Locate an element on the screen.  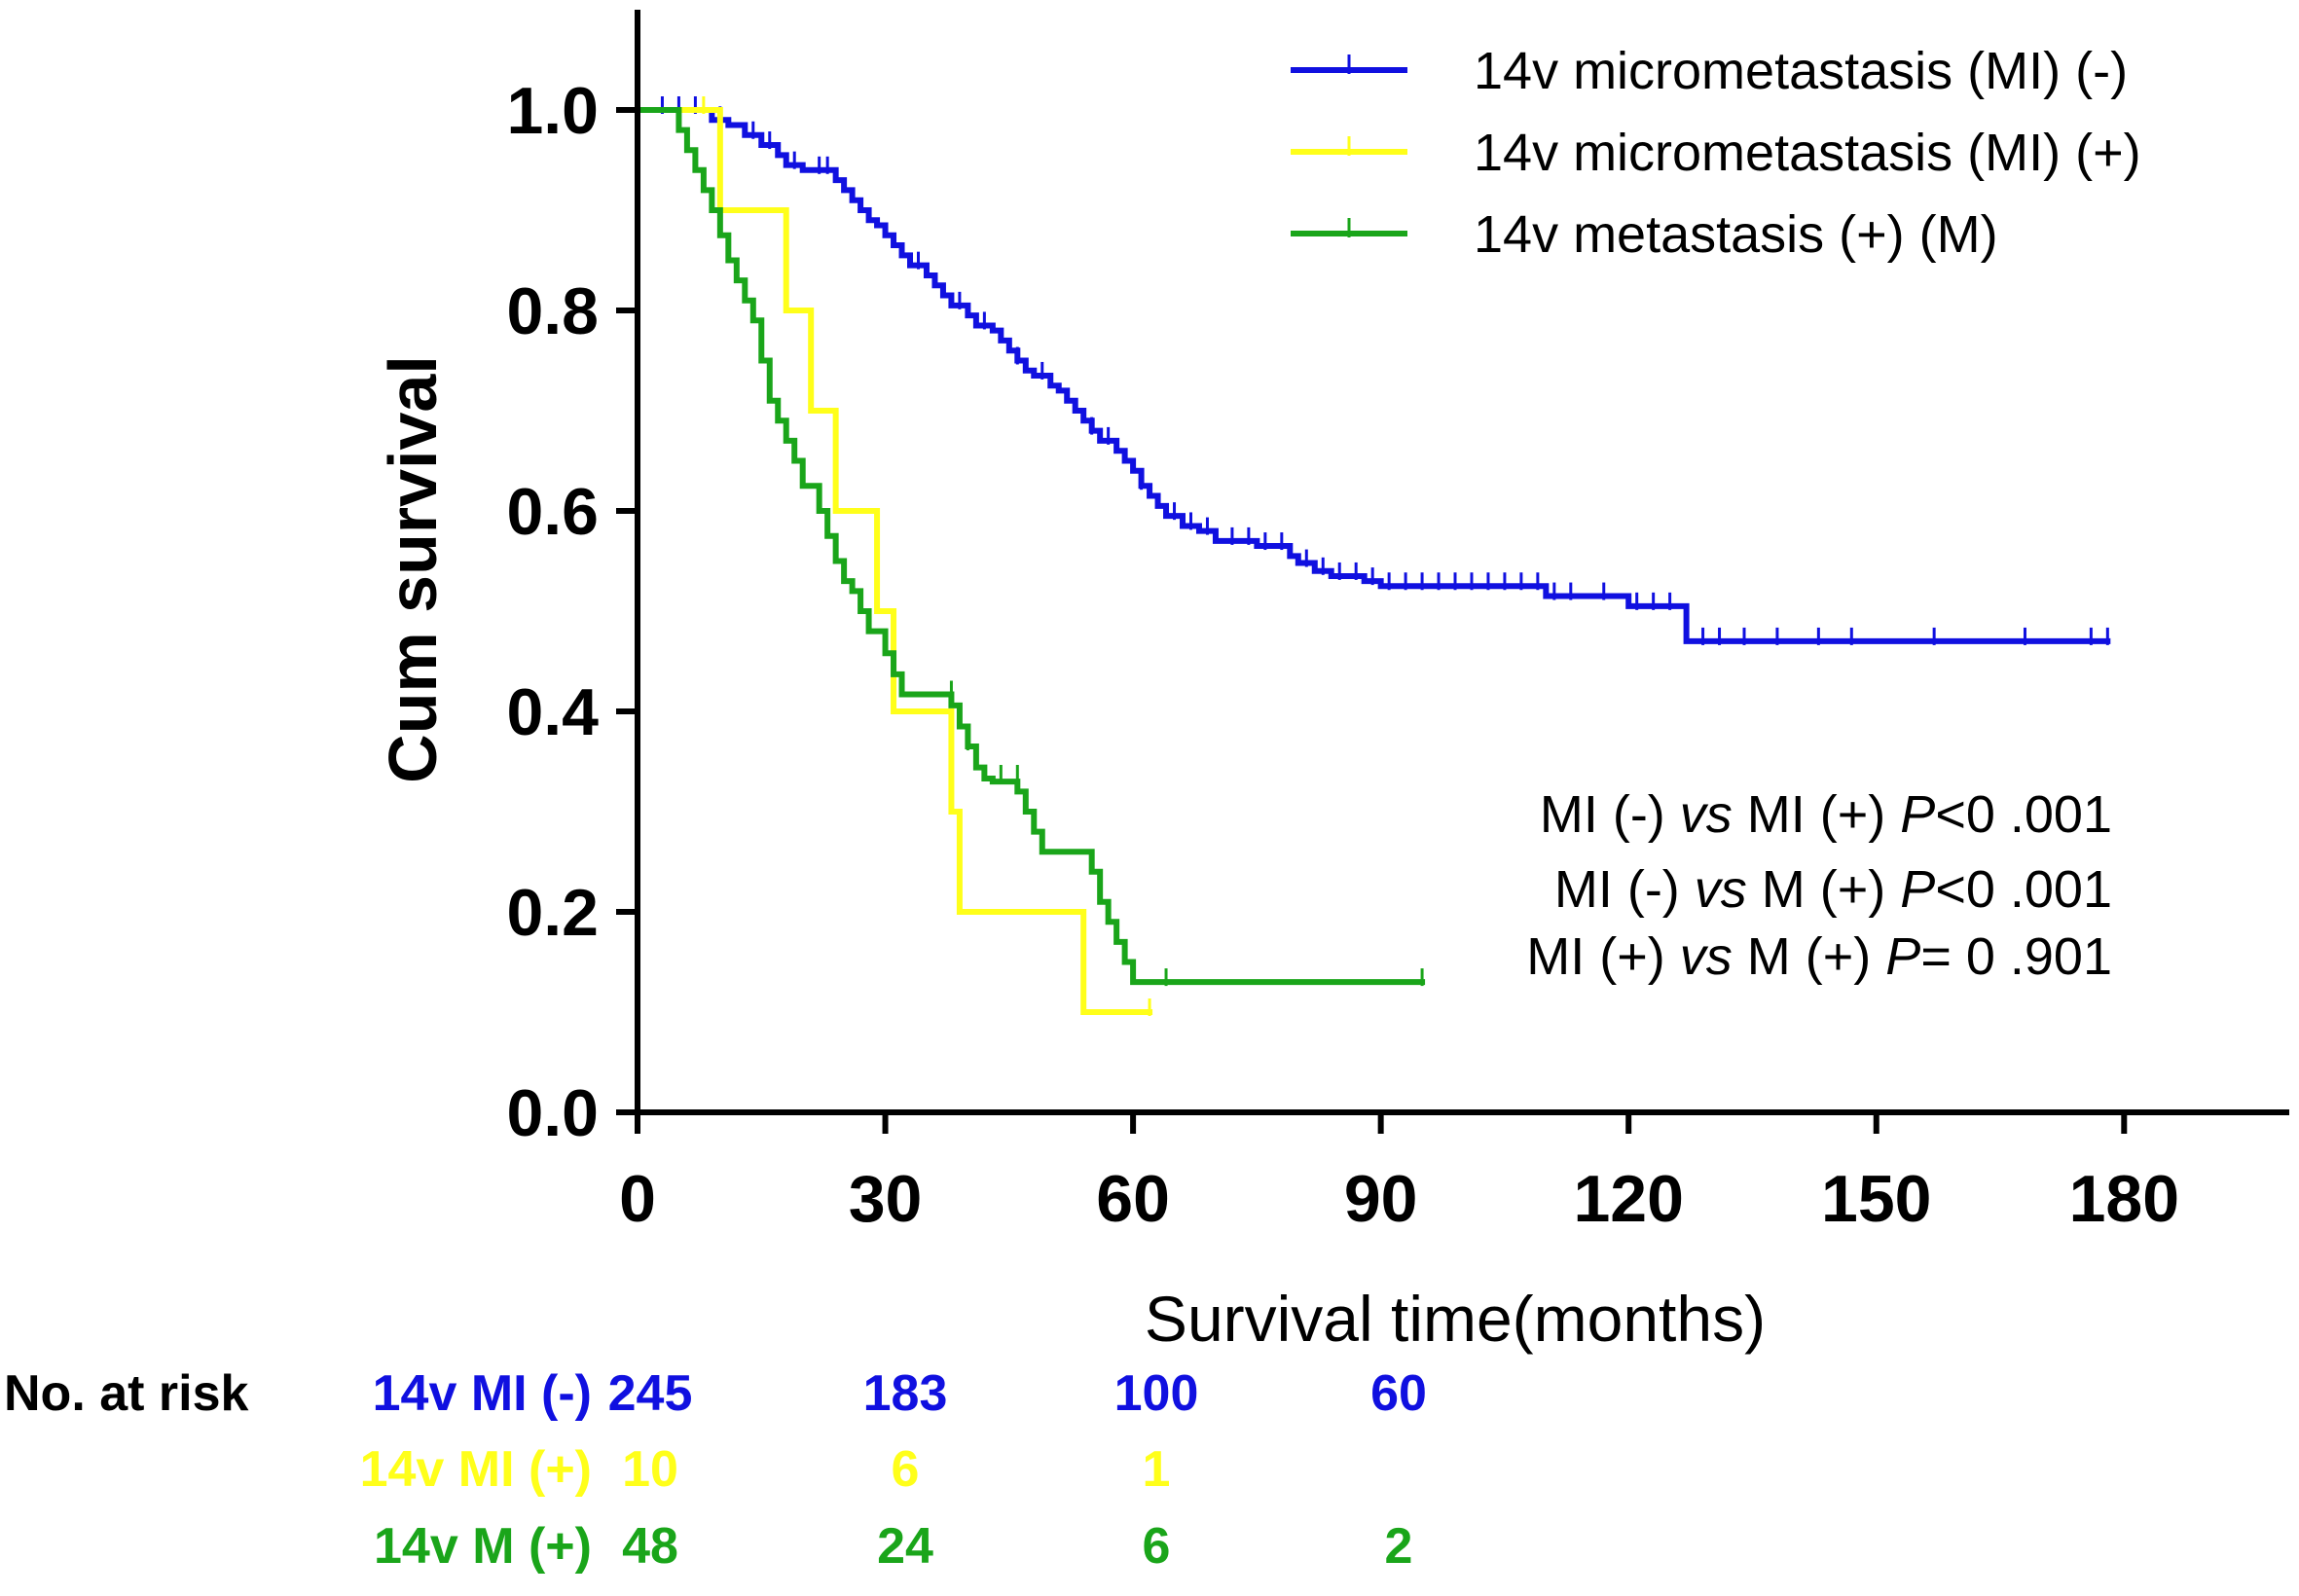
p-value-line: MI (+) vs M (+) P= 0 .901 is located at coordinates (1819, 956).